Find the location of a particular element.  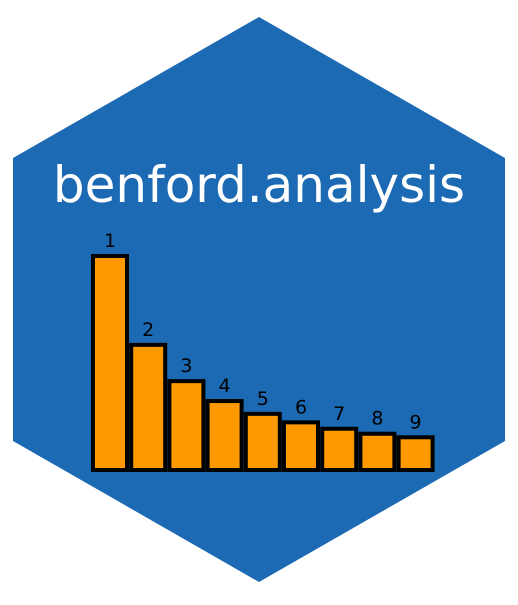

logo-title: benford.analysis is located at coordinates (259, 185).